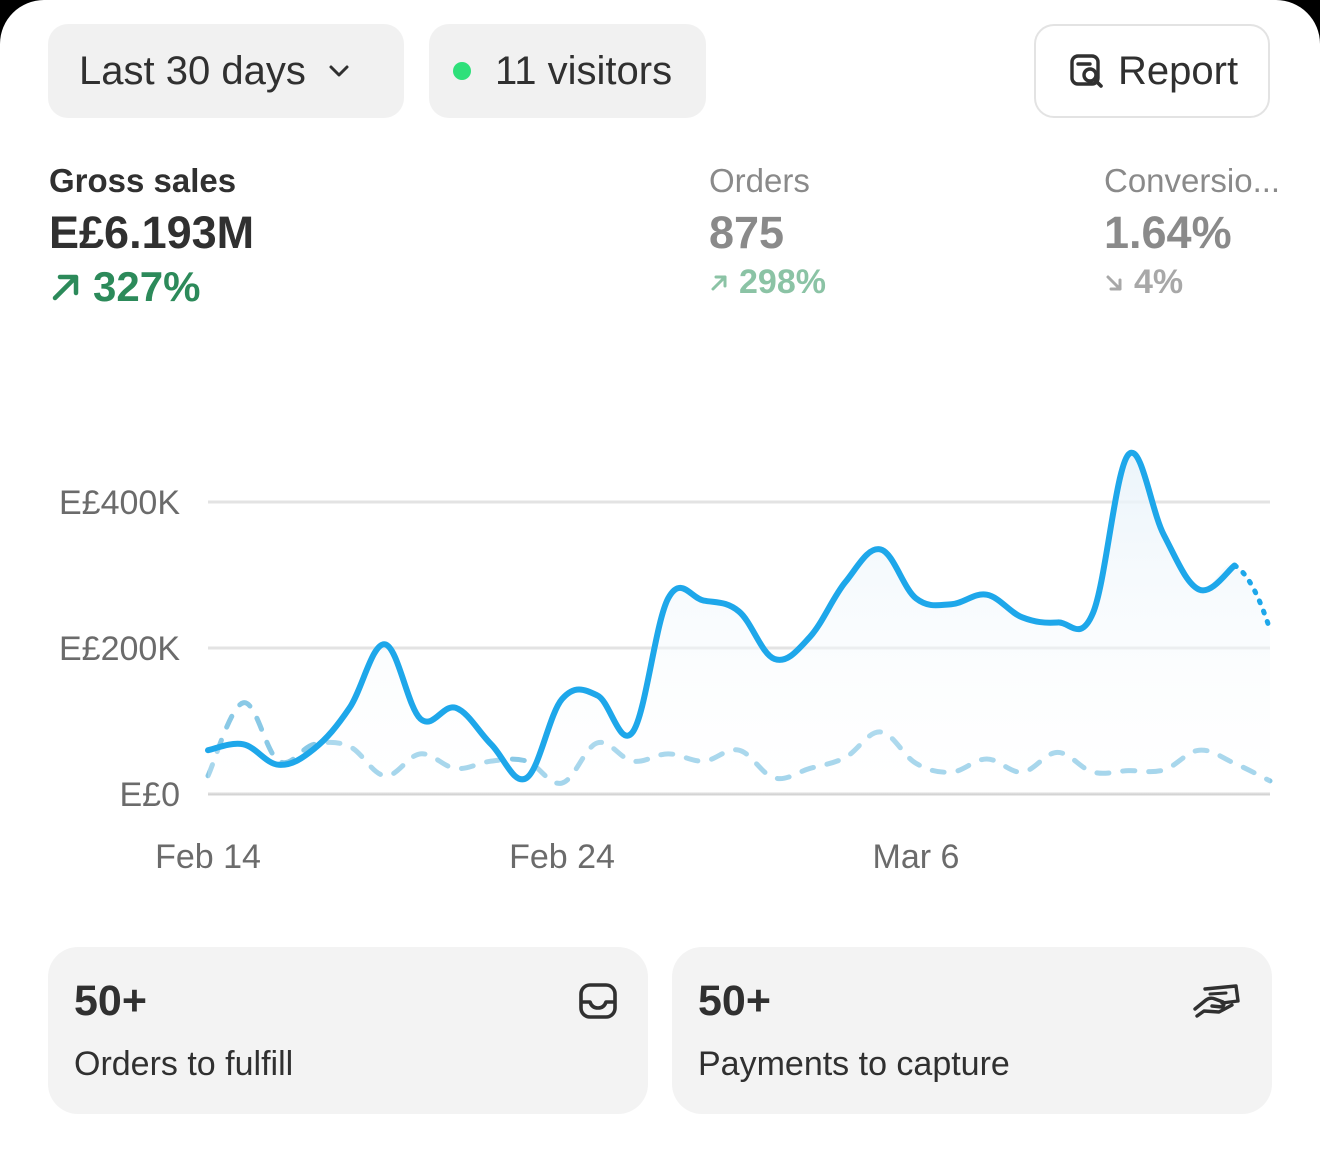  I want to click on live-dot-icon, so click(462, 71).